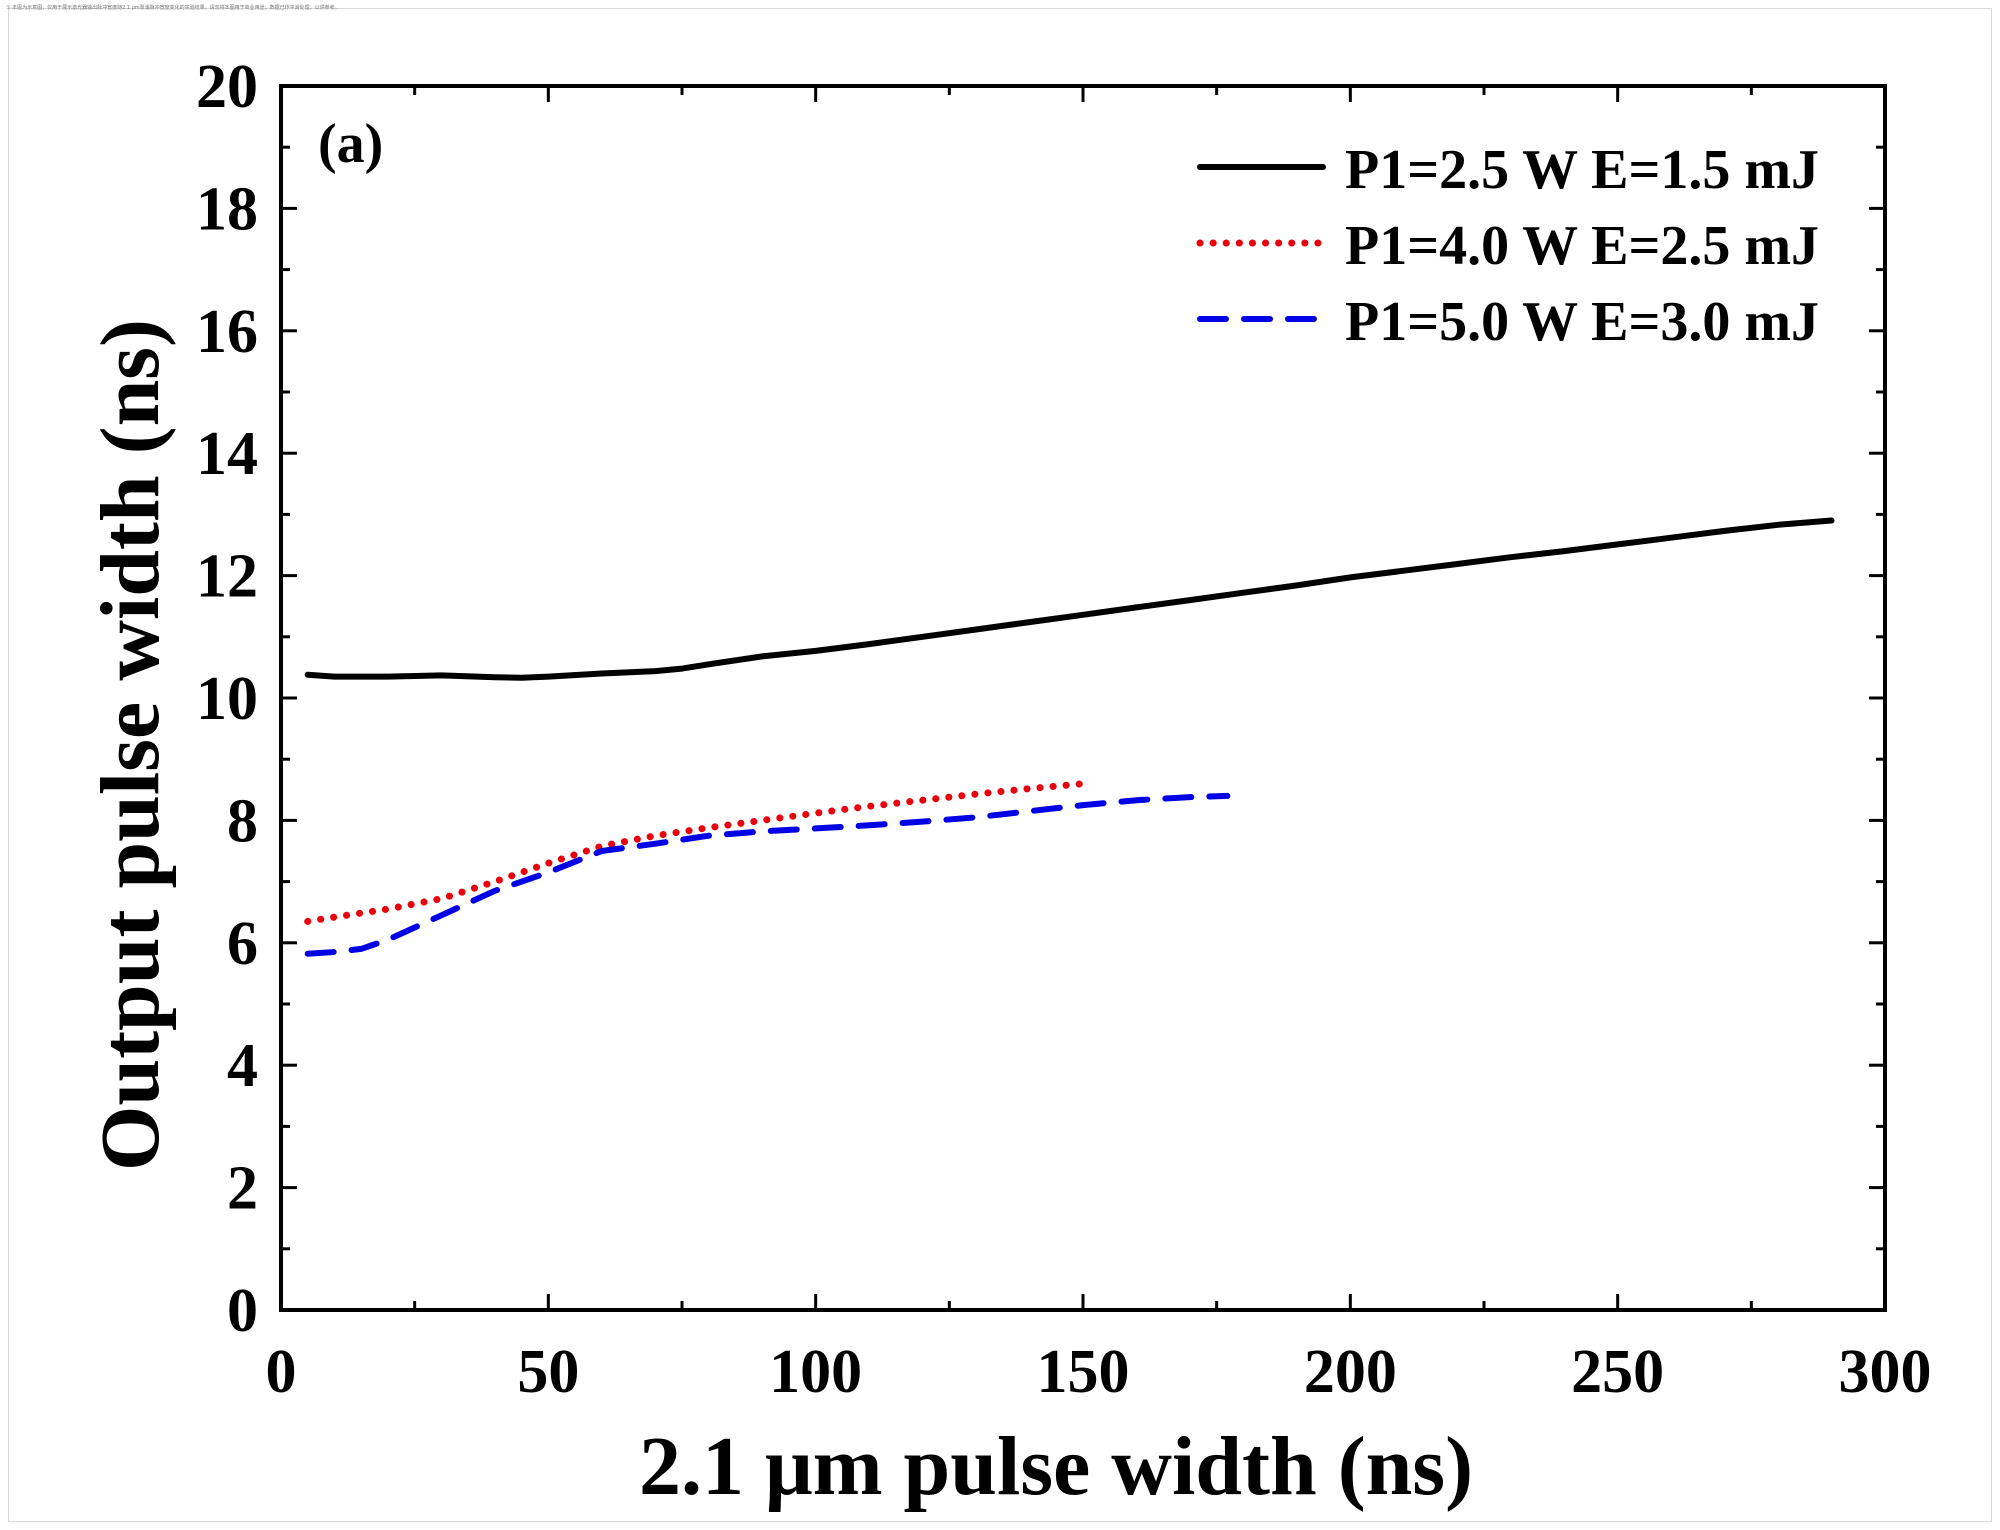 The height and width of the screenshot is (1530, 2000). Describe the element at coordinates (1617, 1372) in the screenshot. I see `x-tick-label: 250` at that location.